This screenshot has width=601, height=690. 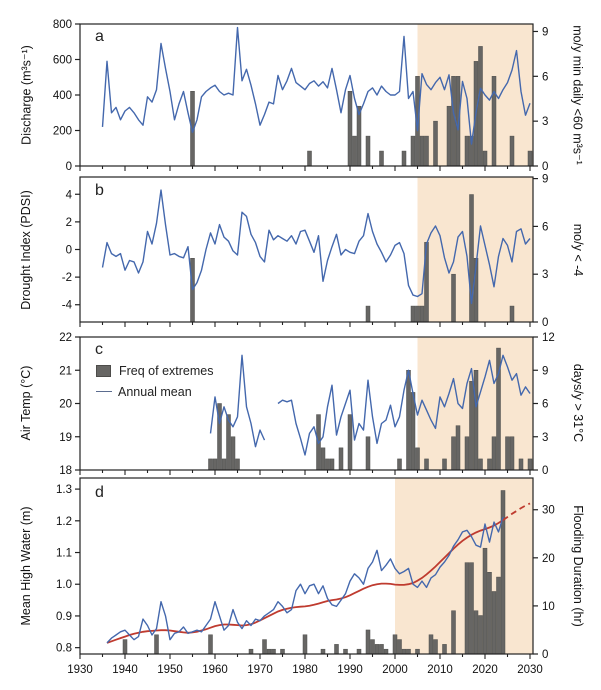 What do you see at coordinates (64, 522) in the screenshot?
I see `svg-text: 1.2` at bounding box center [64, 522].